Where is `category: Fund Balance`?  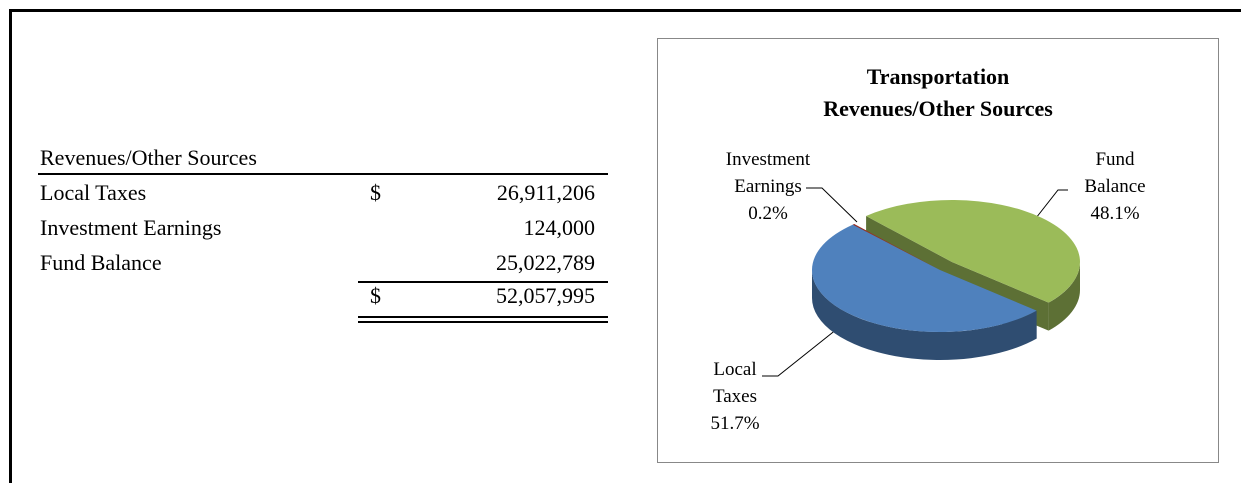
category: Fund Balance is located at coordinates (1115, 173).